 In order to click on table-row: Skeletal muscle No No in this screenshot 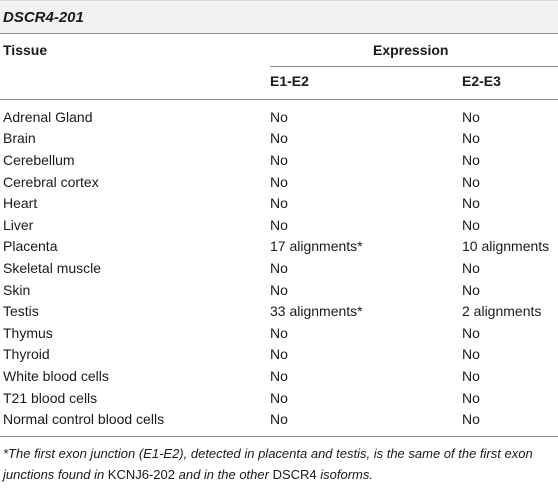, I will do `click(279, 268)`.